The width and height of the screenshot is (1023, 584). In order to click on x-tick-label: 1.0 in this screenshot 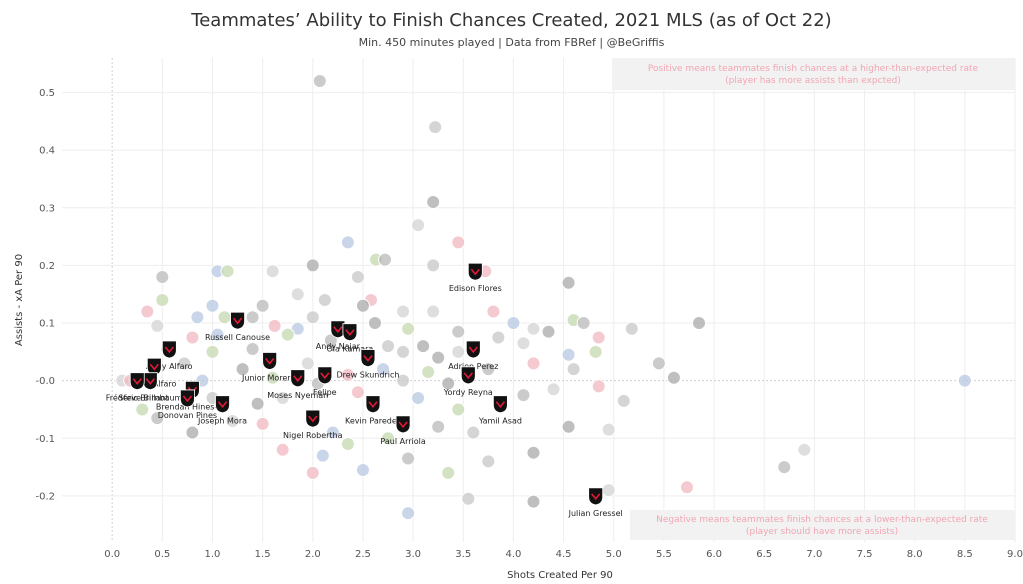, I will do `click(213, 554)`.